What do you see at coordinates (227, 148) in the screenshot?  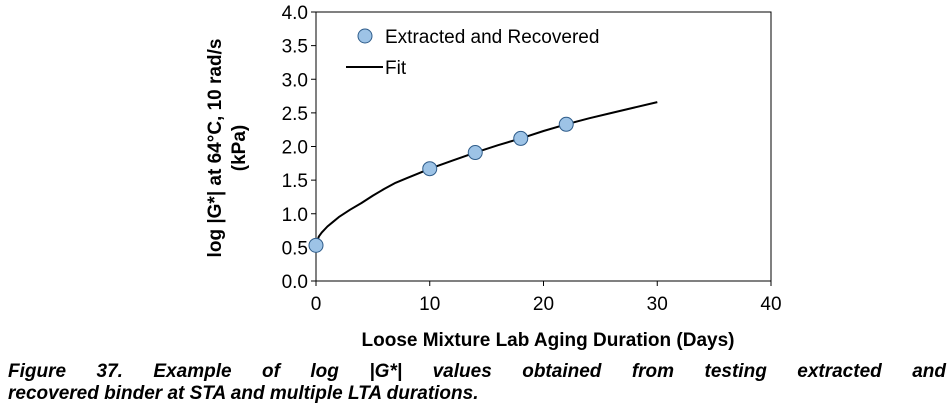 I see `y-axis-title: log |G*| at 64°C, 10 rad/s (kPa)` at bounding box center [227, 148].